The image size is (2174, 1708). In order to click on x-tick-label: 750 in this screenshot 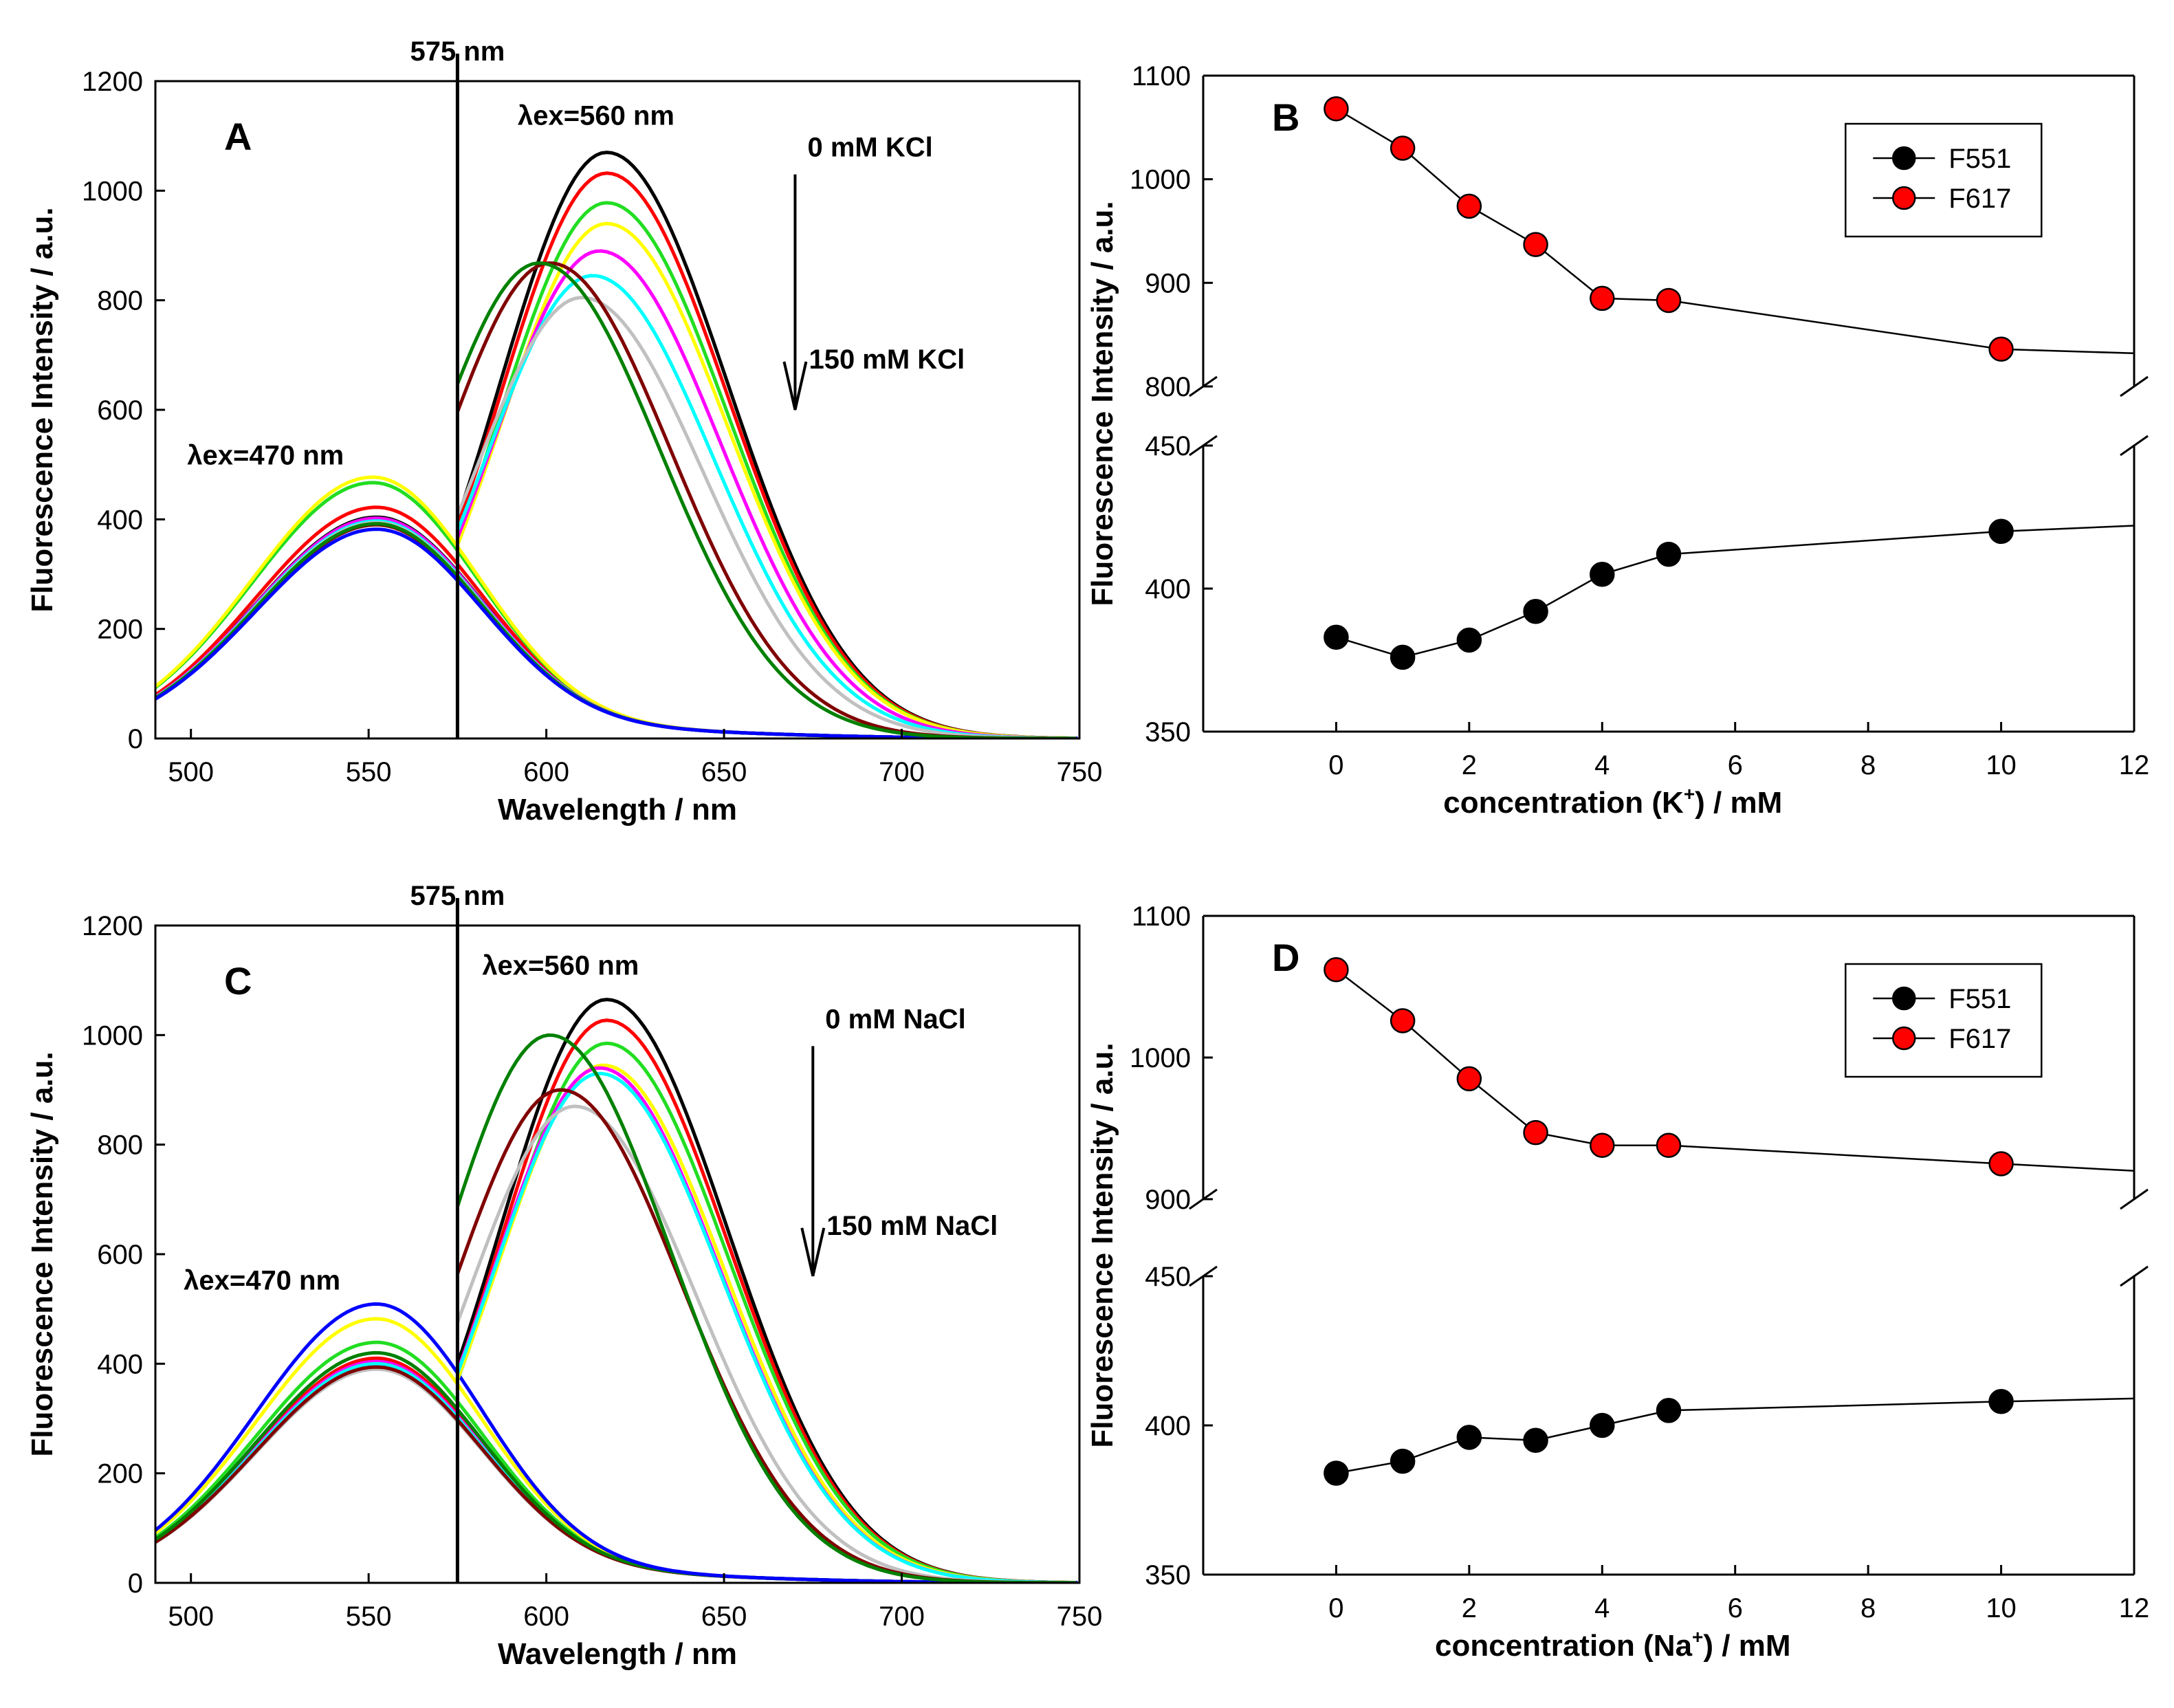, I will do `click(1080, 772)`.